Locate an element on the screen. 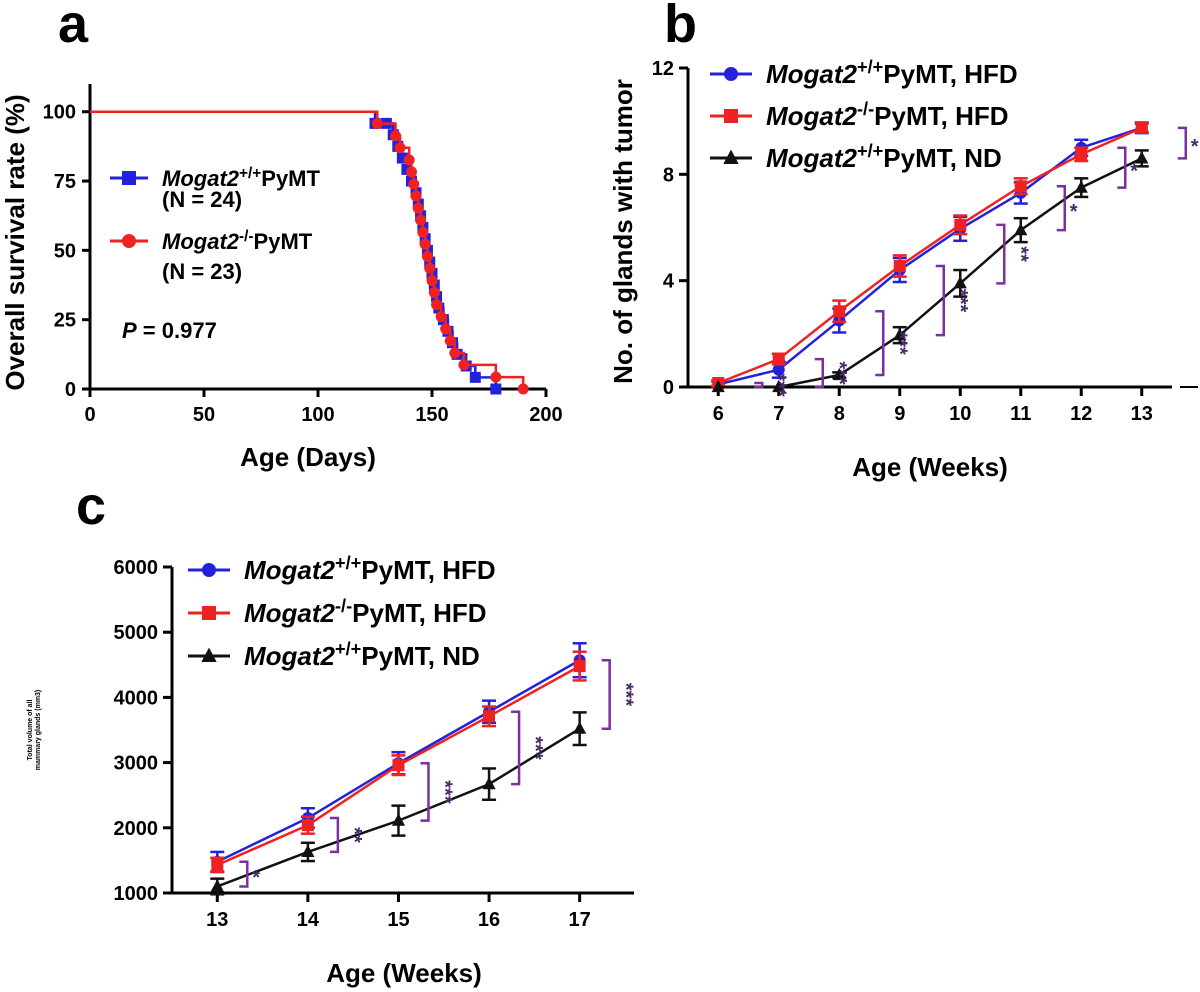 The height and width of the screenshot is (992, 1200). panel-letter-b: b is located at coordinates (680, 27).